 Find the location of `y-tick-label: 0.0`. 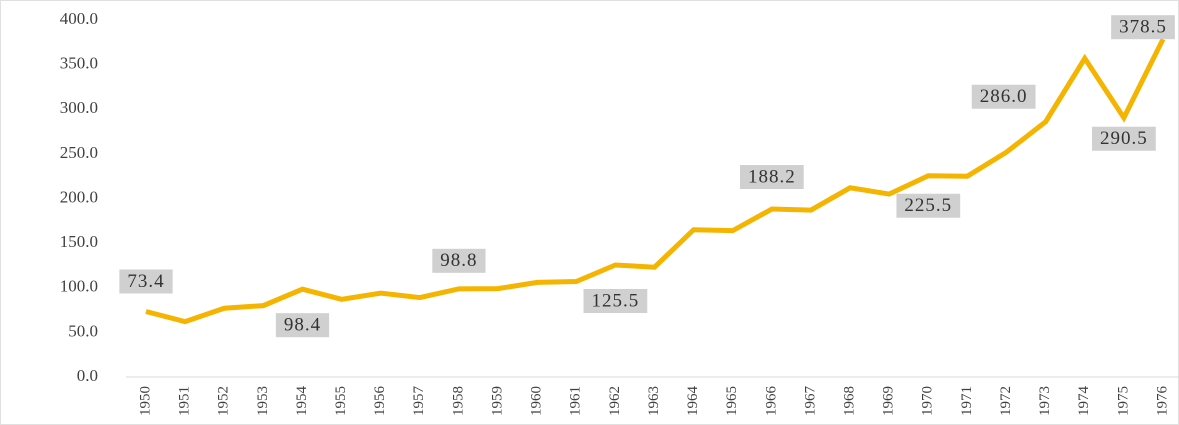

y-tick-label: 0.0 is located at coordinates (87, 375).